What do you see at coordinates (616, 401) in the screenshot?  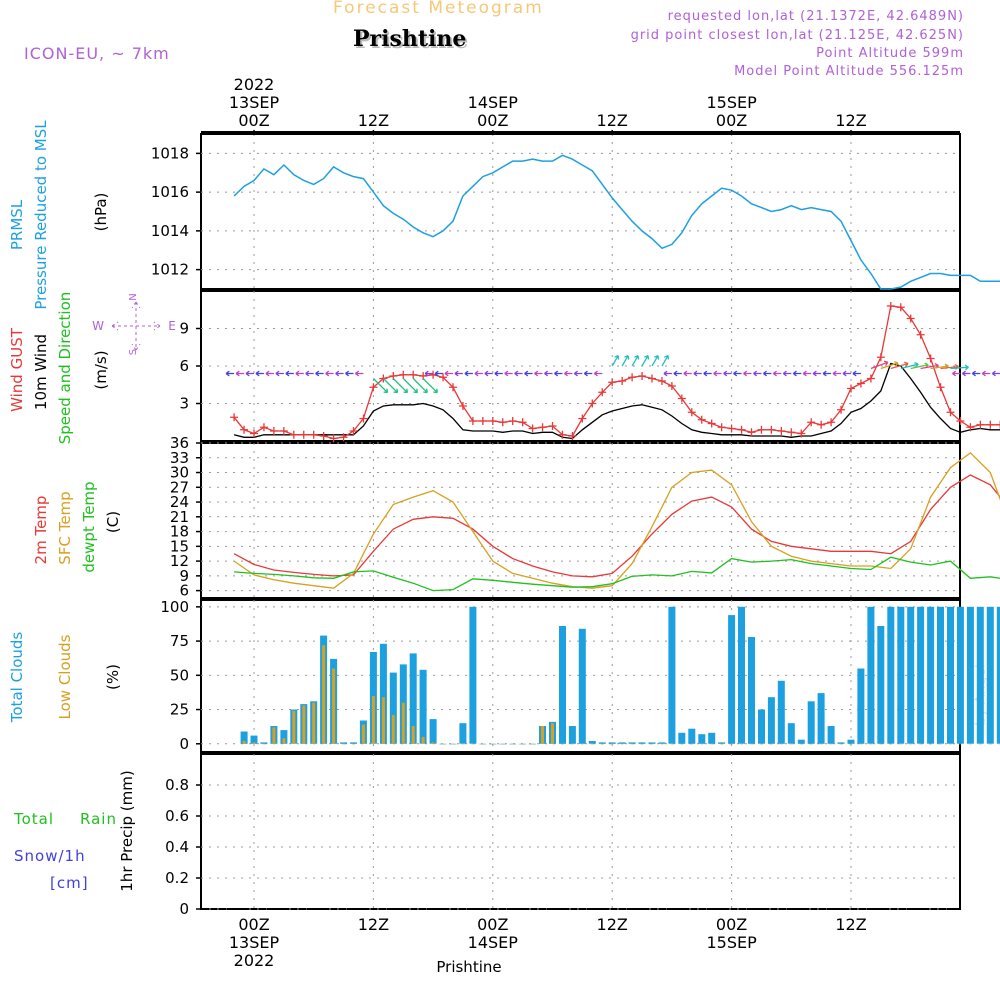 I see `wind-speed-line` at bounding box center [616, 401].